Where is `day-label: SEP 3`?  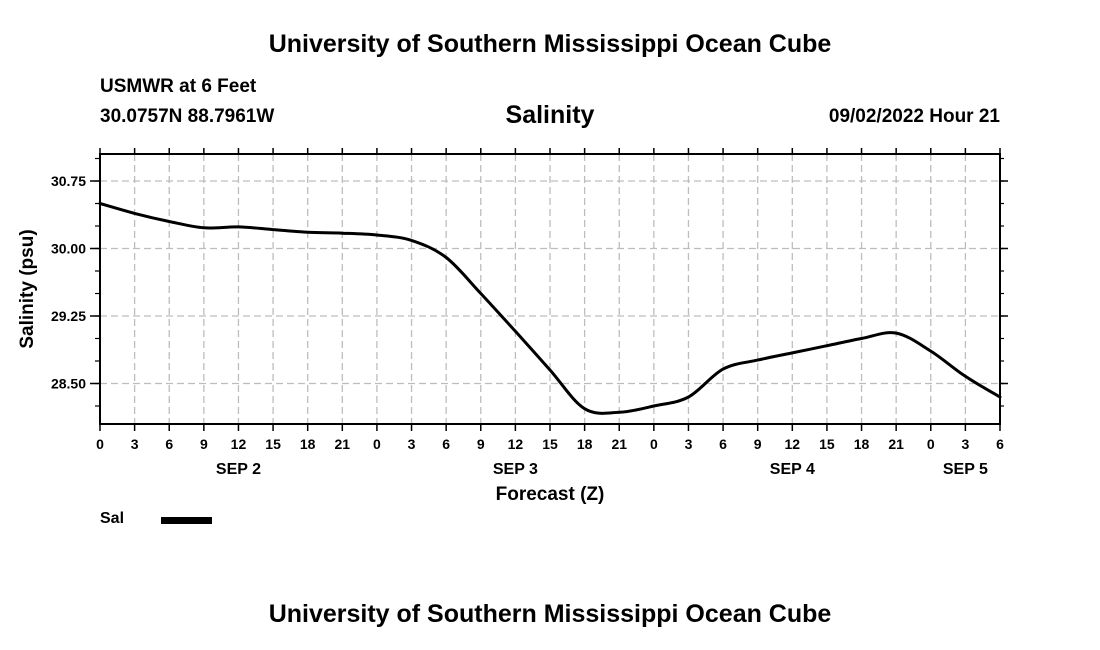 day-label: SEP 3 is located at coordinates (515, 469).